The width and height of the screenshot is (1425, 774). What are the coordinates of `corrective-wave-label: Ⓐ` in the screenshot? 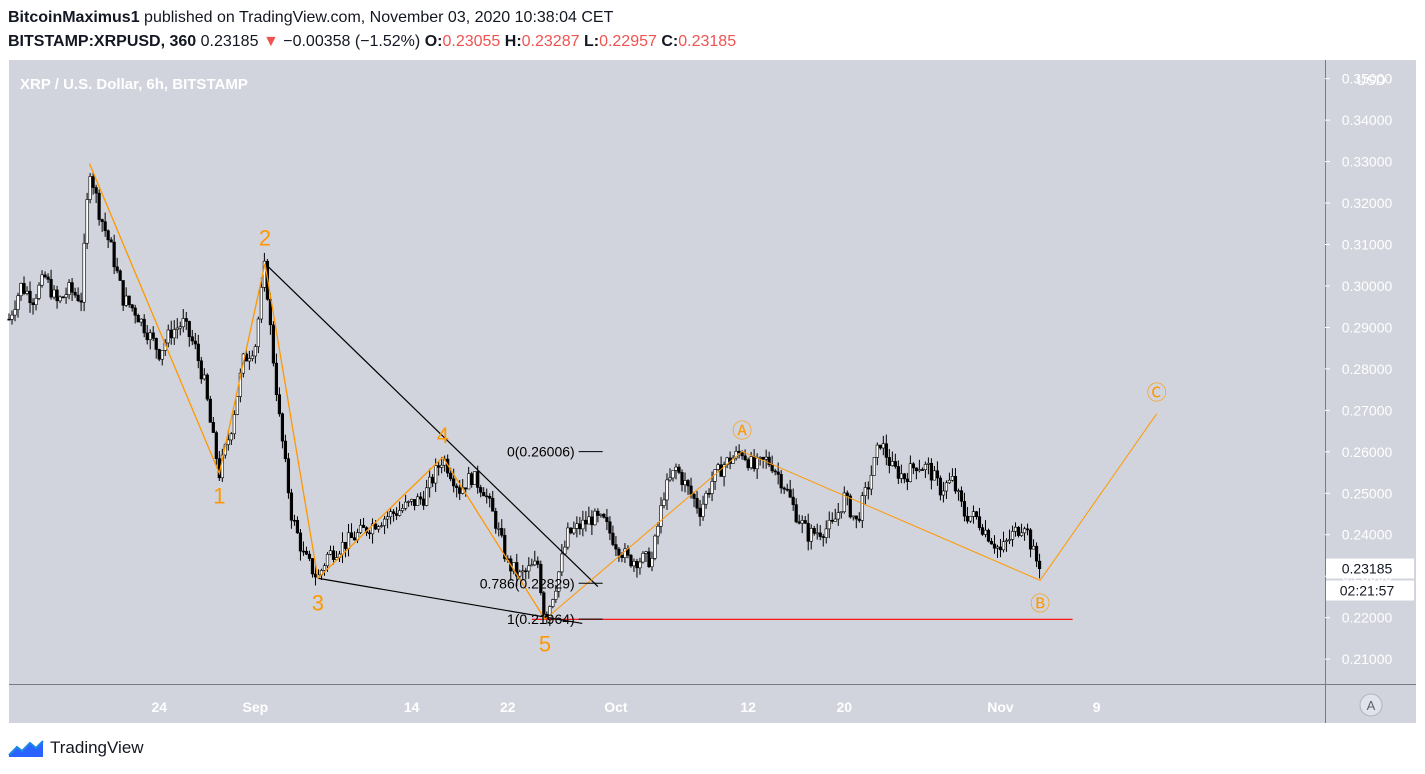 It's located at (742, 430).